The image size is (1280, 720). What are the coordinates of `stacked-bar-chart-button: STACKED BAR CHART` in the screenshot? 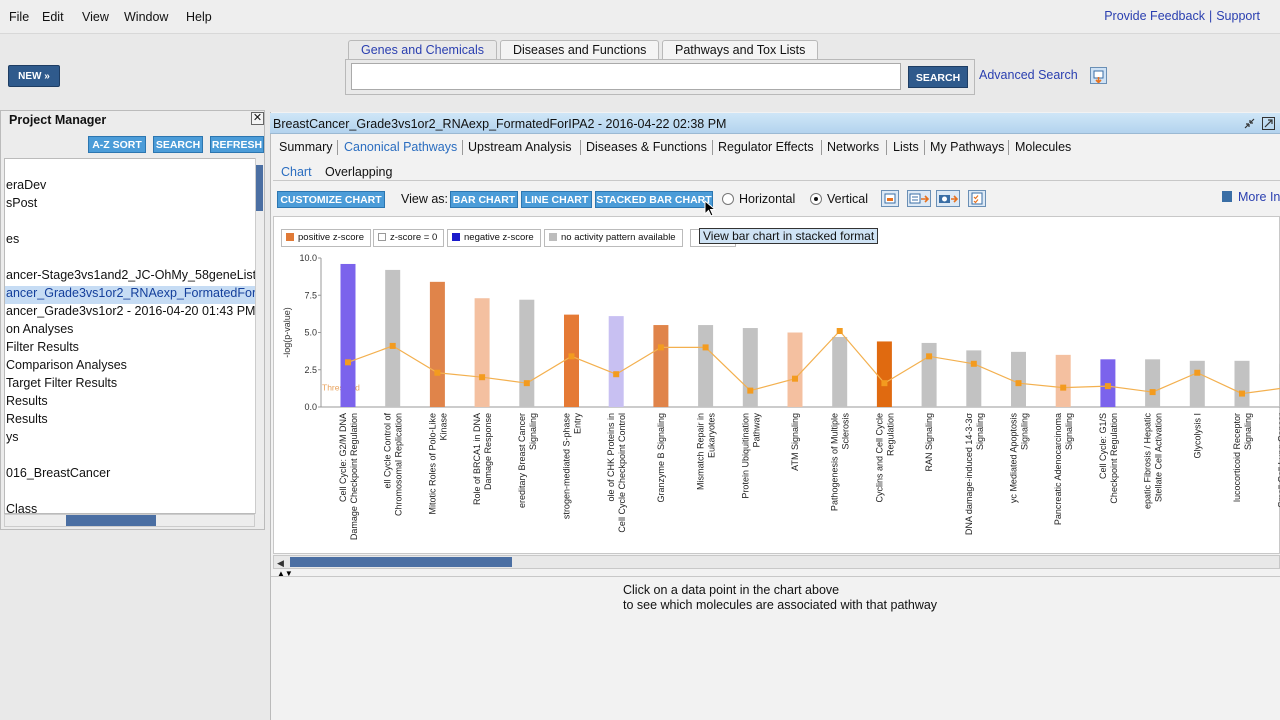 It's located at (654, 199).